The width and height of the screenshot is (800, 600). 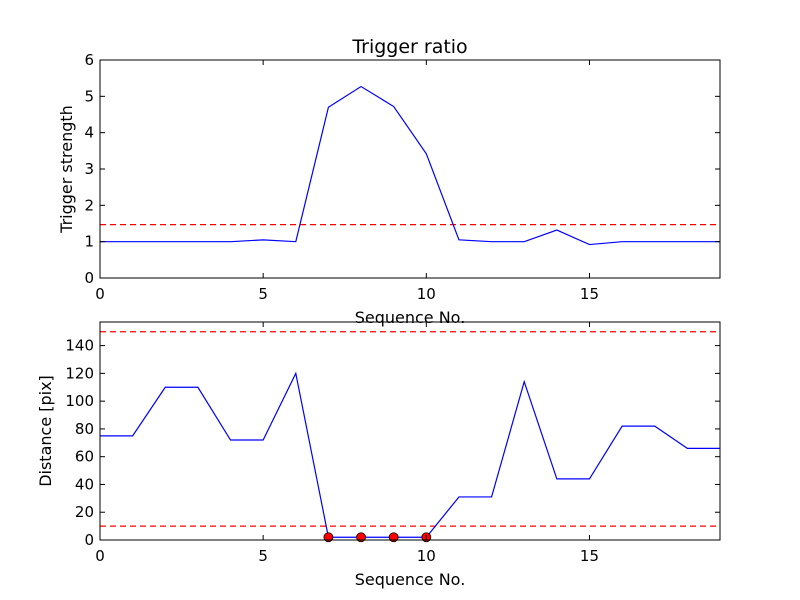 I want to click on y-tick-label: 80, so click(x=84, y=429).